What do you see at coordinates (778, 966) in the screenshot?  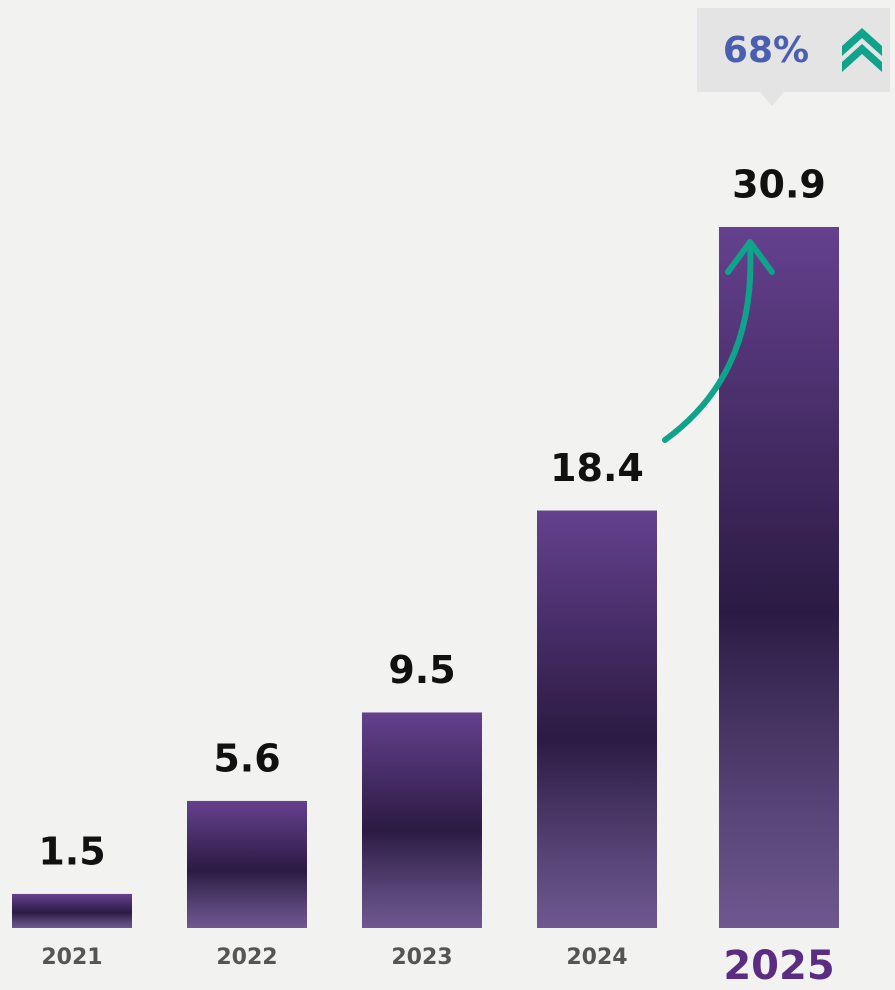 I see `x-tick-label: 2025` at bounding box center [778, 966].